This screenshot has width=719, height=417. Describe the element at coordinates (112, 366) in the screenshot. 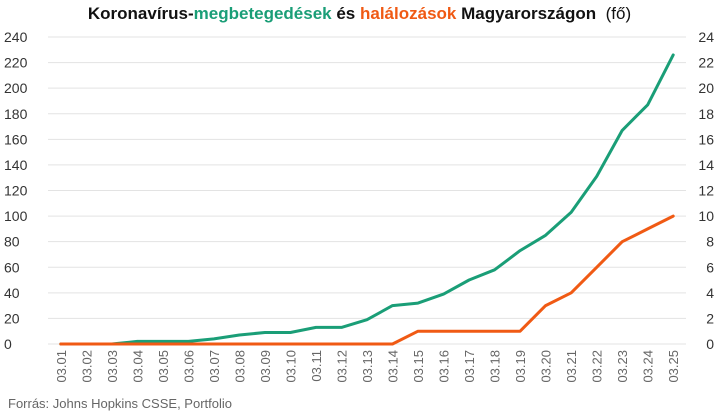

I see `x-tick-label: 03.03` at that location.